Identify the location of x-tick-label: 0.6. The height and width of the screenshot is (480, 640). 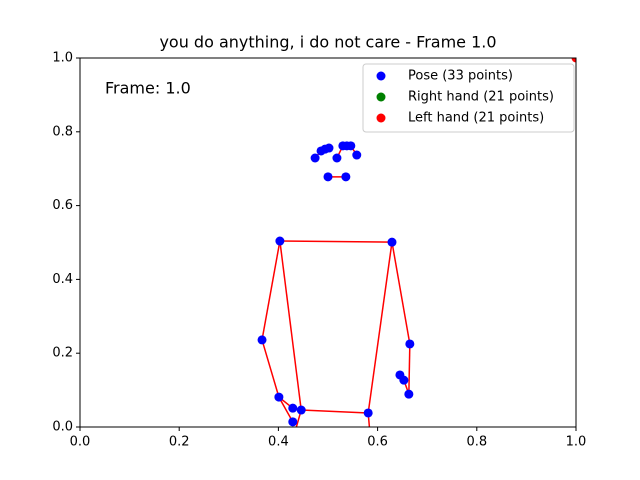
(377, 442).